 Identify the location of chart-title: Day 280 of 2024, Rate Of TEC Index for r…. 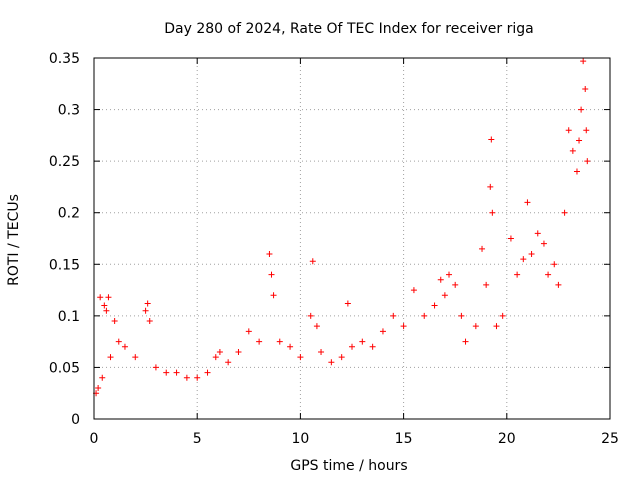
(348, 29).